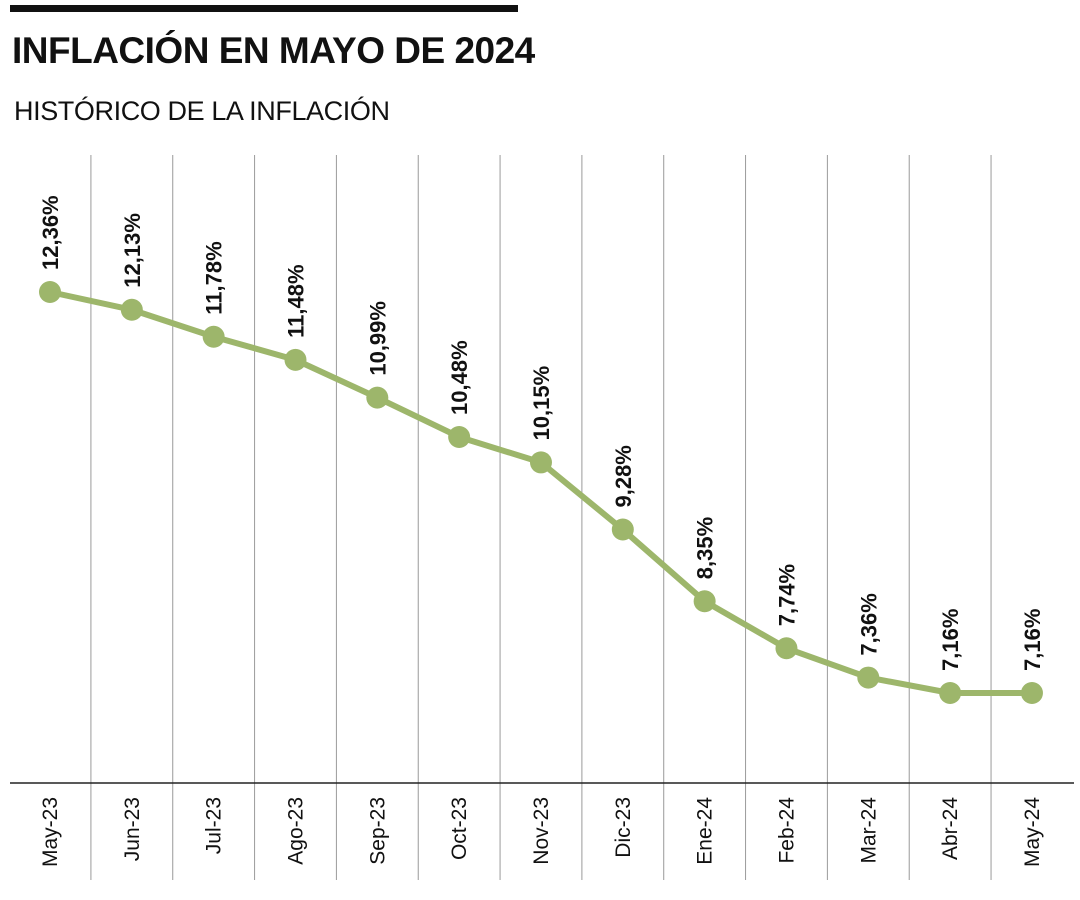  Describe the element at coordinates (202, 111) in the screenshot. I see `chart-subtitle: HISTÓRICO DE LA INFLACIÓN` at that location.